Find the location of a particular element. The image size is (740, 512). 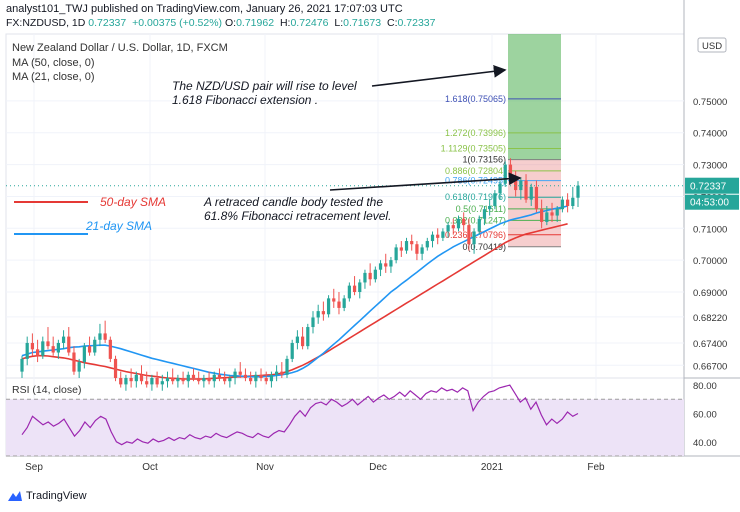

y-tick-label: 0.70000 is located at coordinates (710, 261).